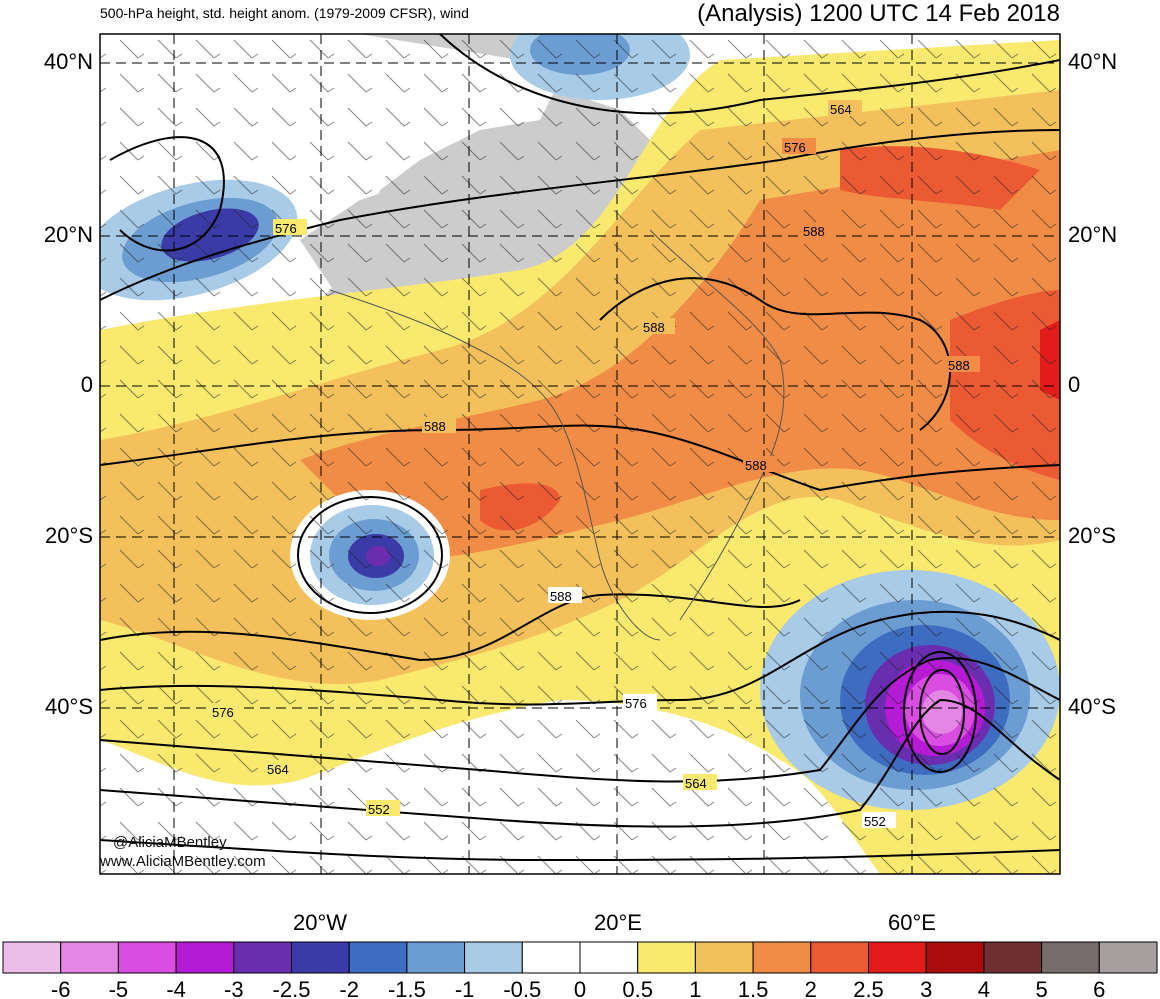 This screenshot has height=999, width=1160. Describe the element at coordinates (234, 988) in the screenshot. I see `colorbar-tick-label: -3` at that location.